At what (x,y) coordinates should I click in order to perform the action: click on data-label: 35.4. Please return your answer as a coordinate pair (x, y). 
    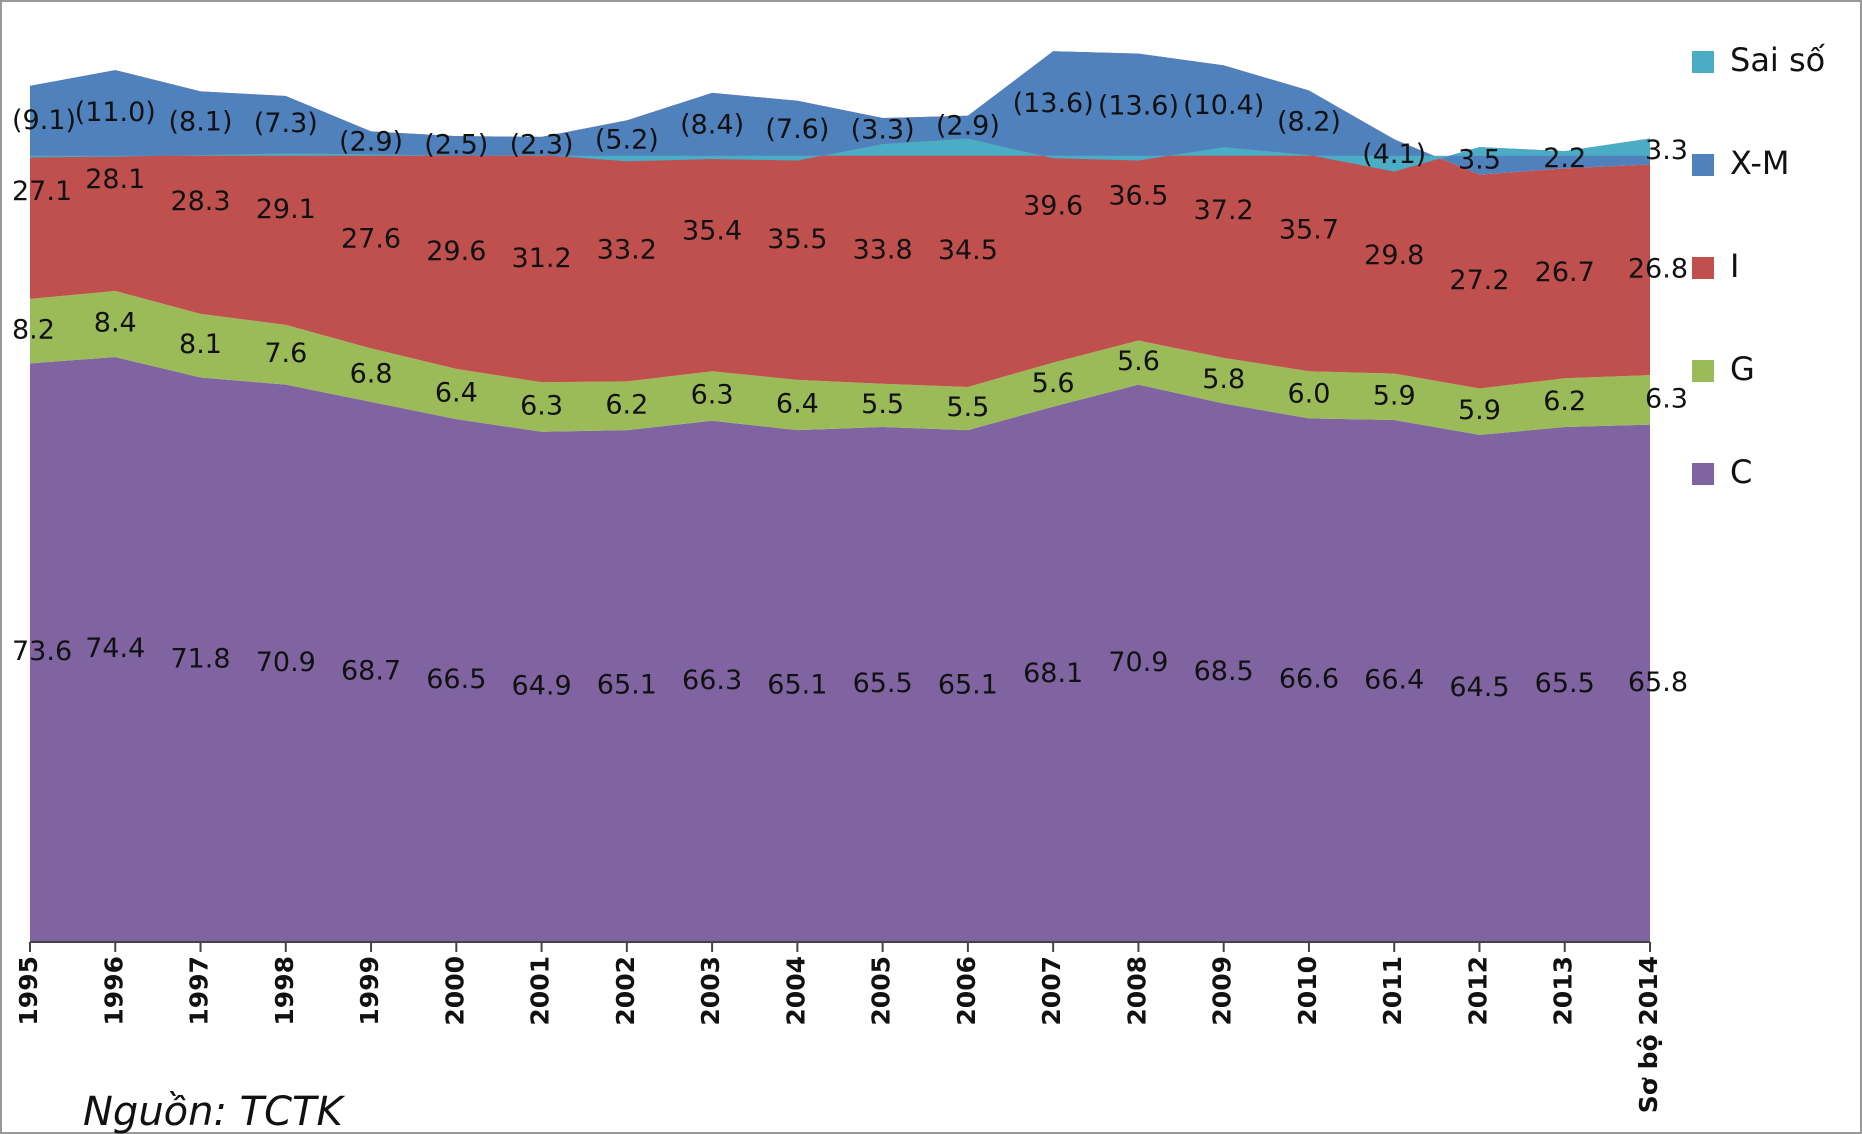
    Looking at the image, I should click on (712, 231).